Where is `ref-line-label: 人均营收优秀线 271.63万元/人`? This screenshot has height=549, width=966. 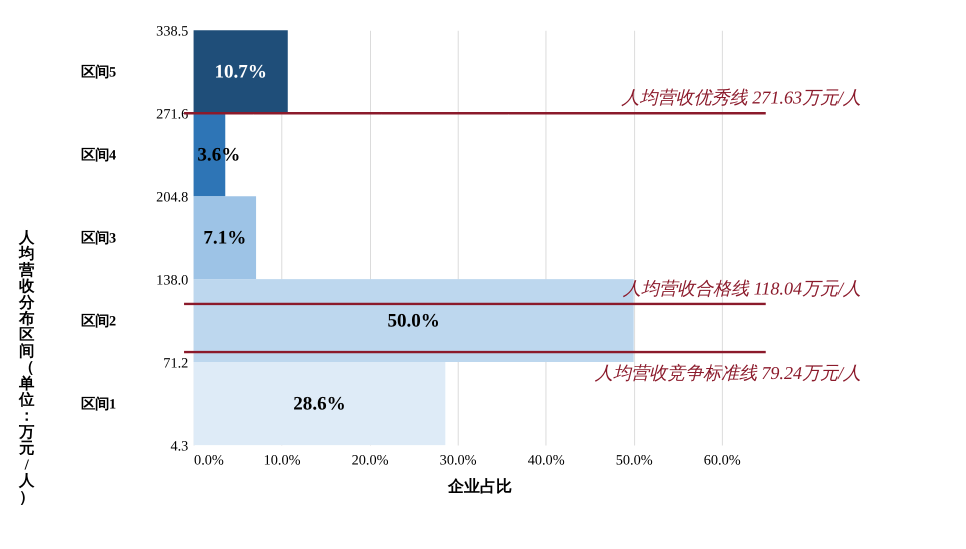
ref-line-label: 人均营收优秀线 271.63万元/人 is located at coordinates (741, 98).